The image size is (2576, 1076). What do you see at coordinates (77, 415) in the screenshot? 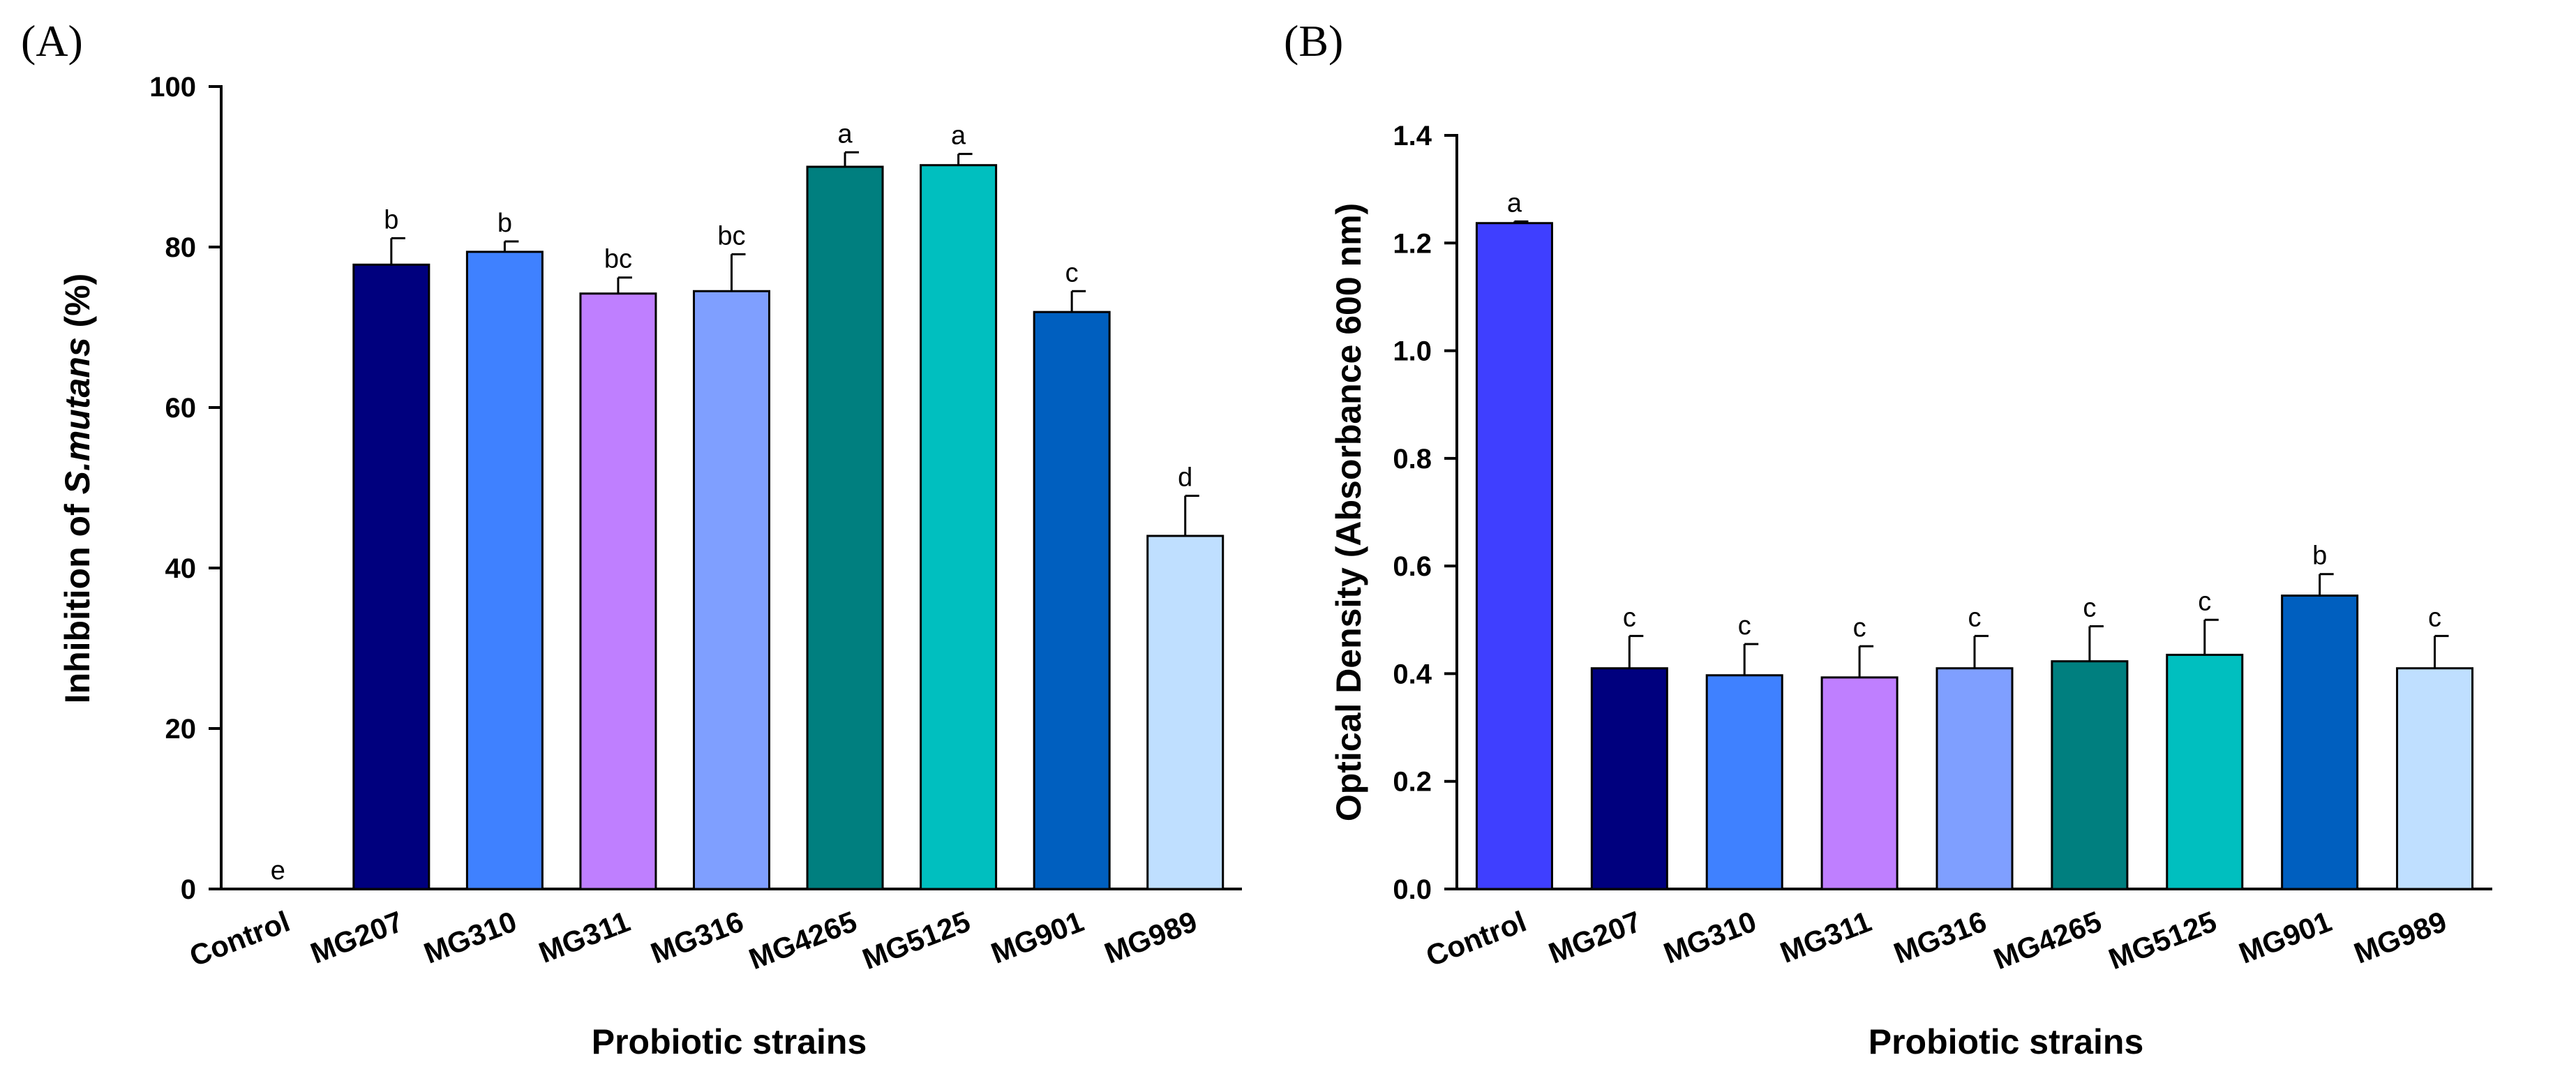
I see `y-axis-title-species: S.mutans` at bounding box center [77, 415].